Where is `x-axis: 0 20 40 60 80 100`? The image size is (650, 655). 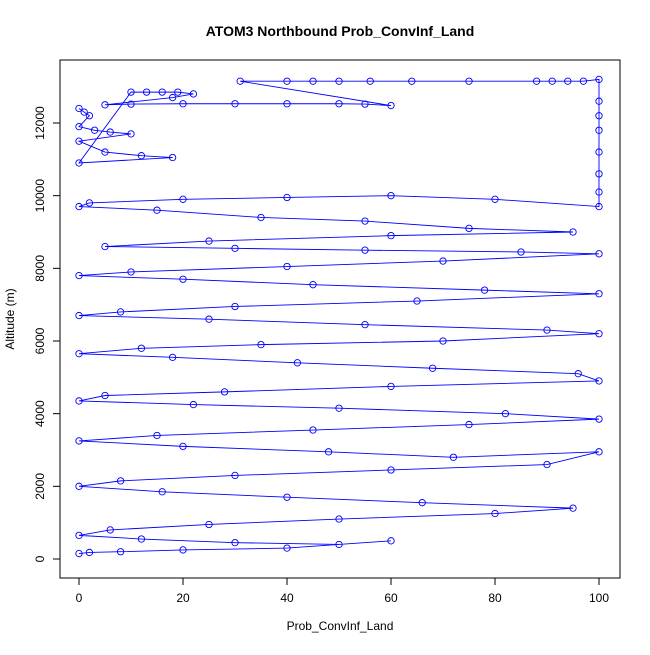
x-axis: 0 20 40 60 80 100 is located at coordinates (342, 591).